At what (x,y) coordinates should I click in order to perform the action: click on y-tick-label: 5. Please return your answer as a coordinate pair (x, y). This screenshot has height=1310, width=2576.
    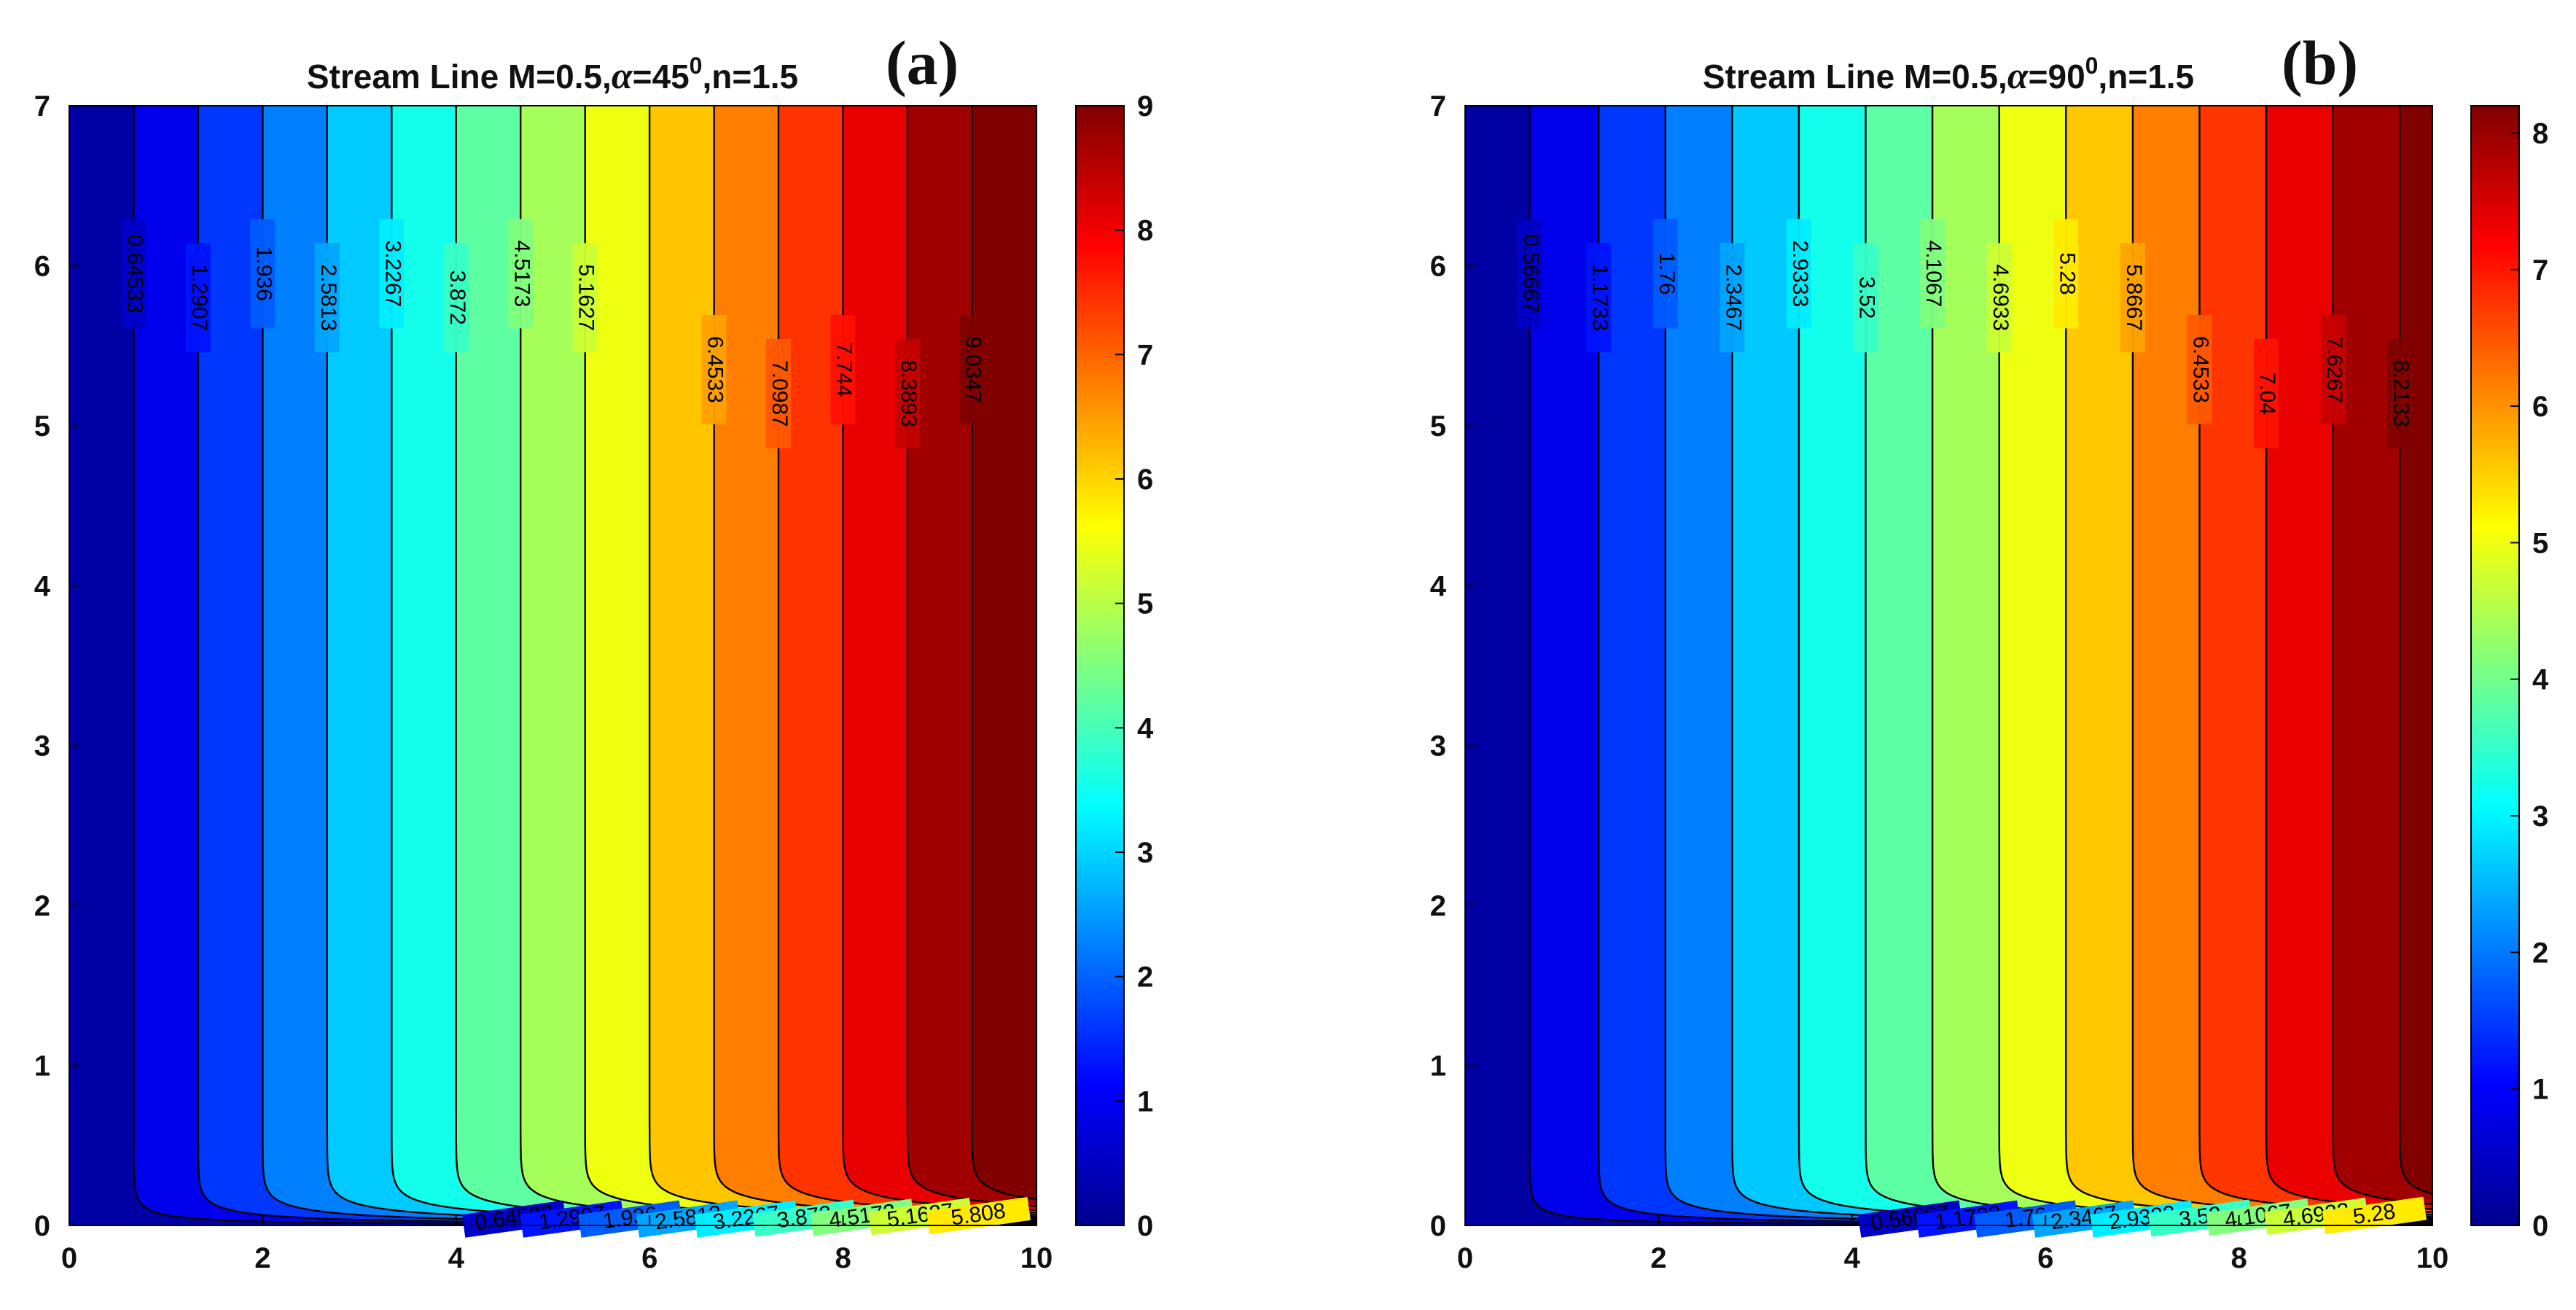
    Looking at the image, I should click on (42, 426).